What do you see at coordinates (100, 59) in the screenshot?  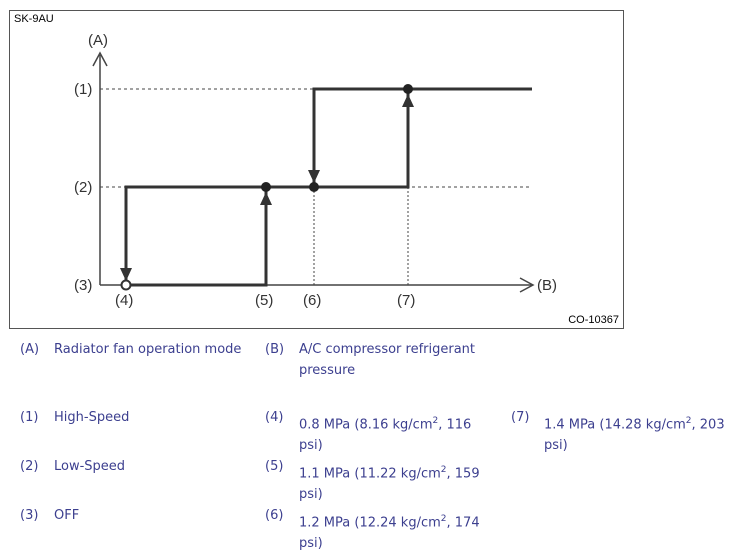 I see `y-axis-arrowhead` at bounding box center [100, 59].